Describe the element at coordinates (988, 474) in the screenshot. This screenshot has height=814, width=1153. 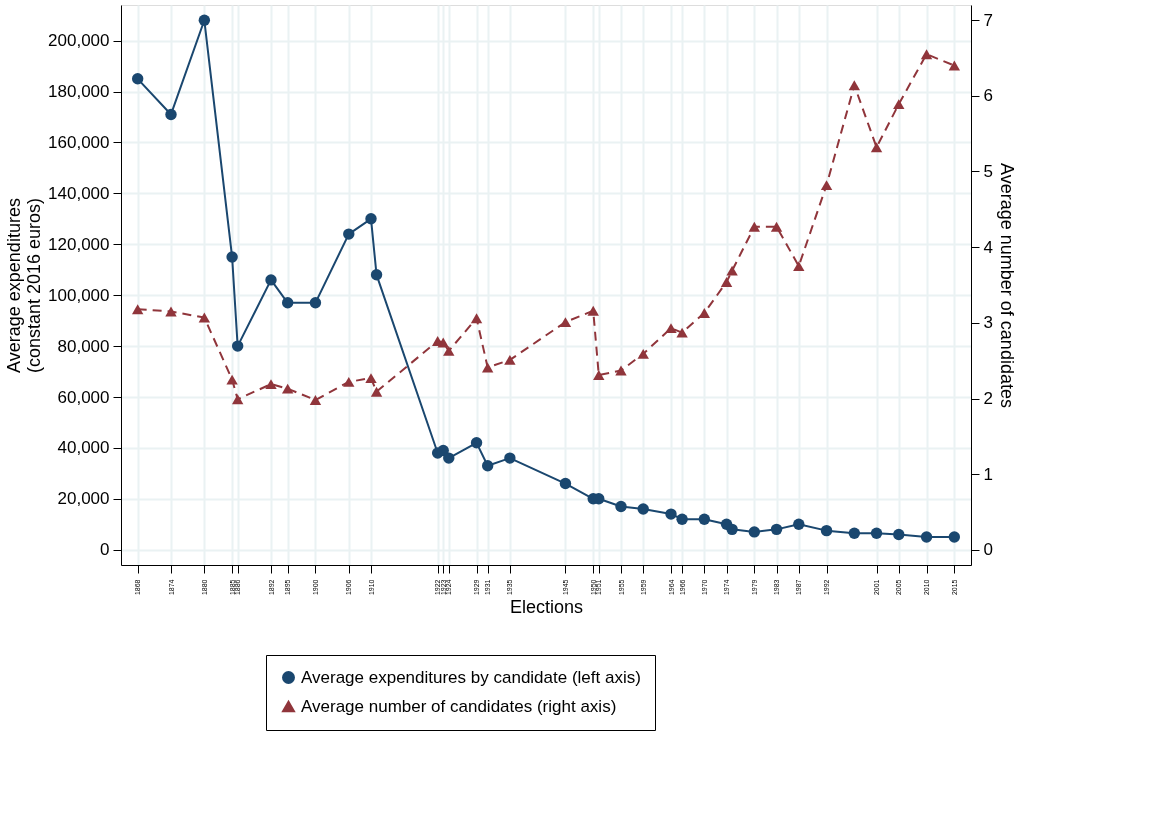
I see `y2-tick-label: 1` at that location.